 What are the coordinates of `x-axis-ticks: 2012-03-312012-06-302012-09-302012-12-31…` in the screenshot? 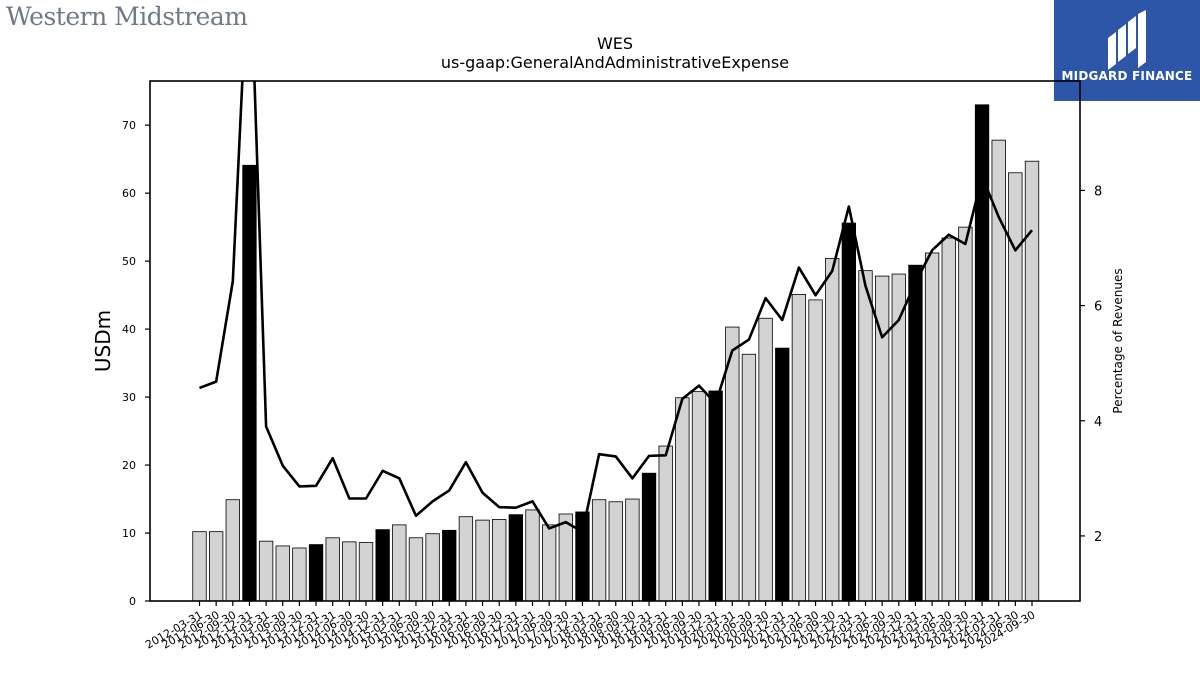 It's located at (590, 626).